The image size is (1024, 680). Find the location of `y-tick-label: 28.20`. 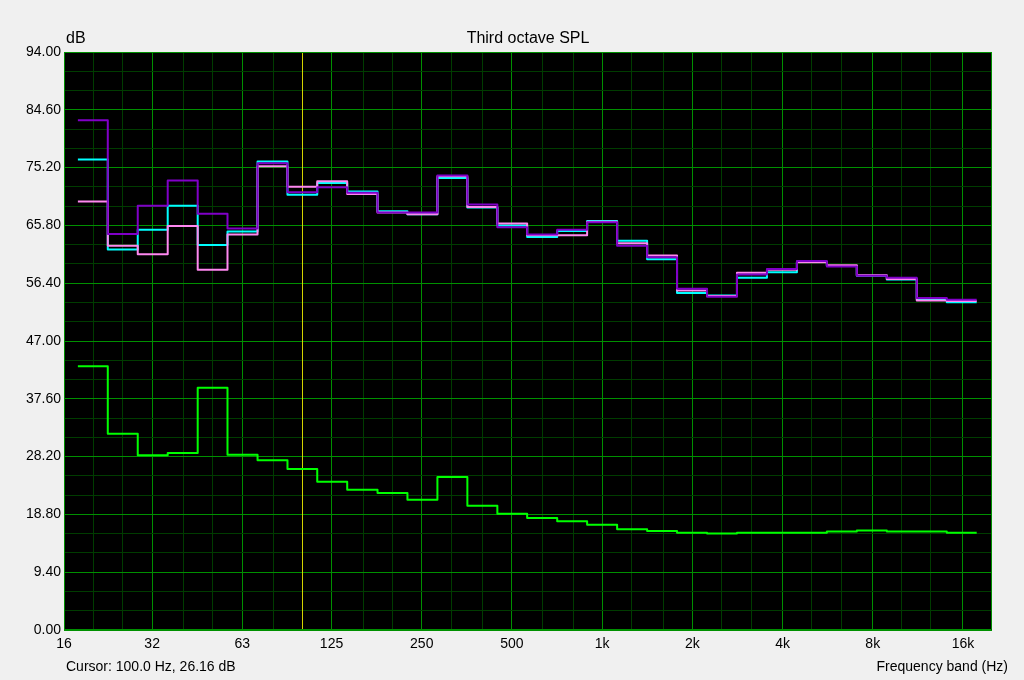

y-tick-label: 28.20 is located at coordinates (43, 455).